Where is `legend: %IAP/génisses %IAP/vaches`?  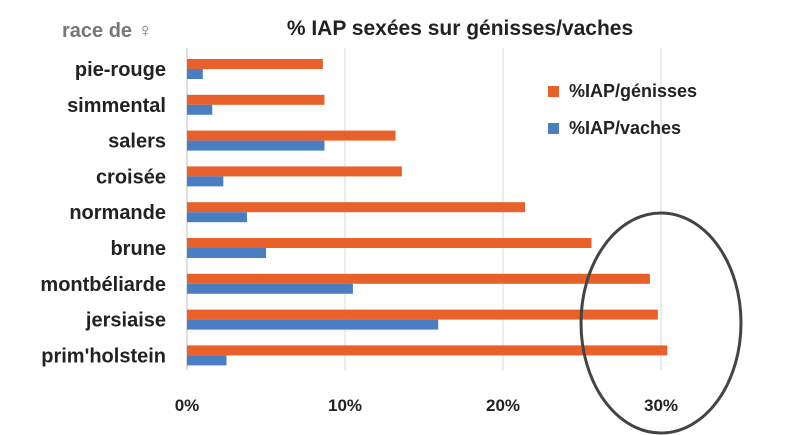 legend: %IAP/génisses %IAP/vaches is located at coordinates (622, 109).